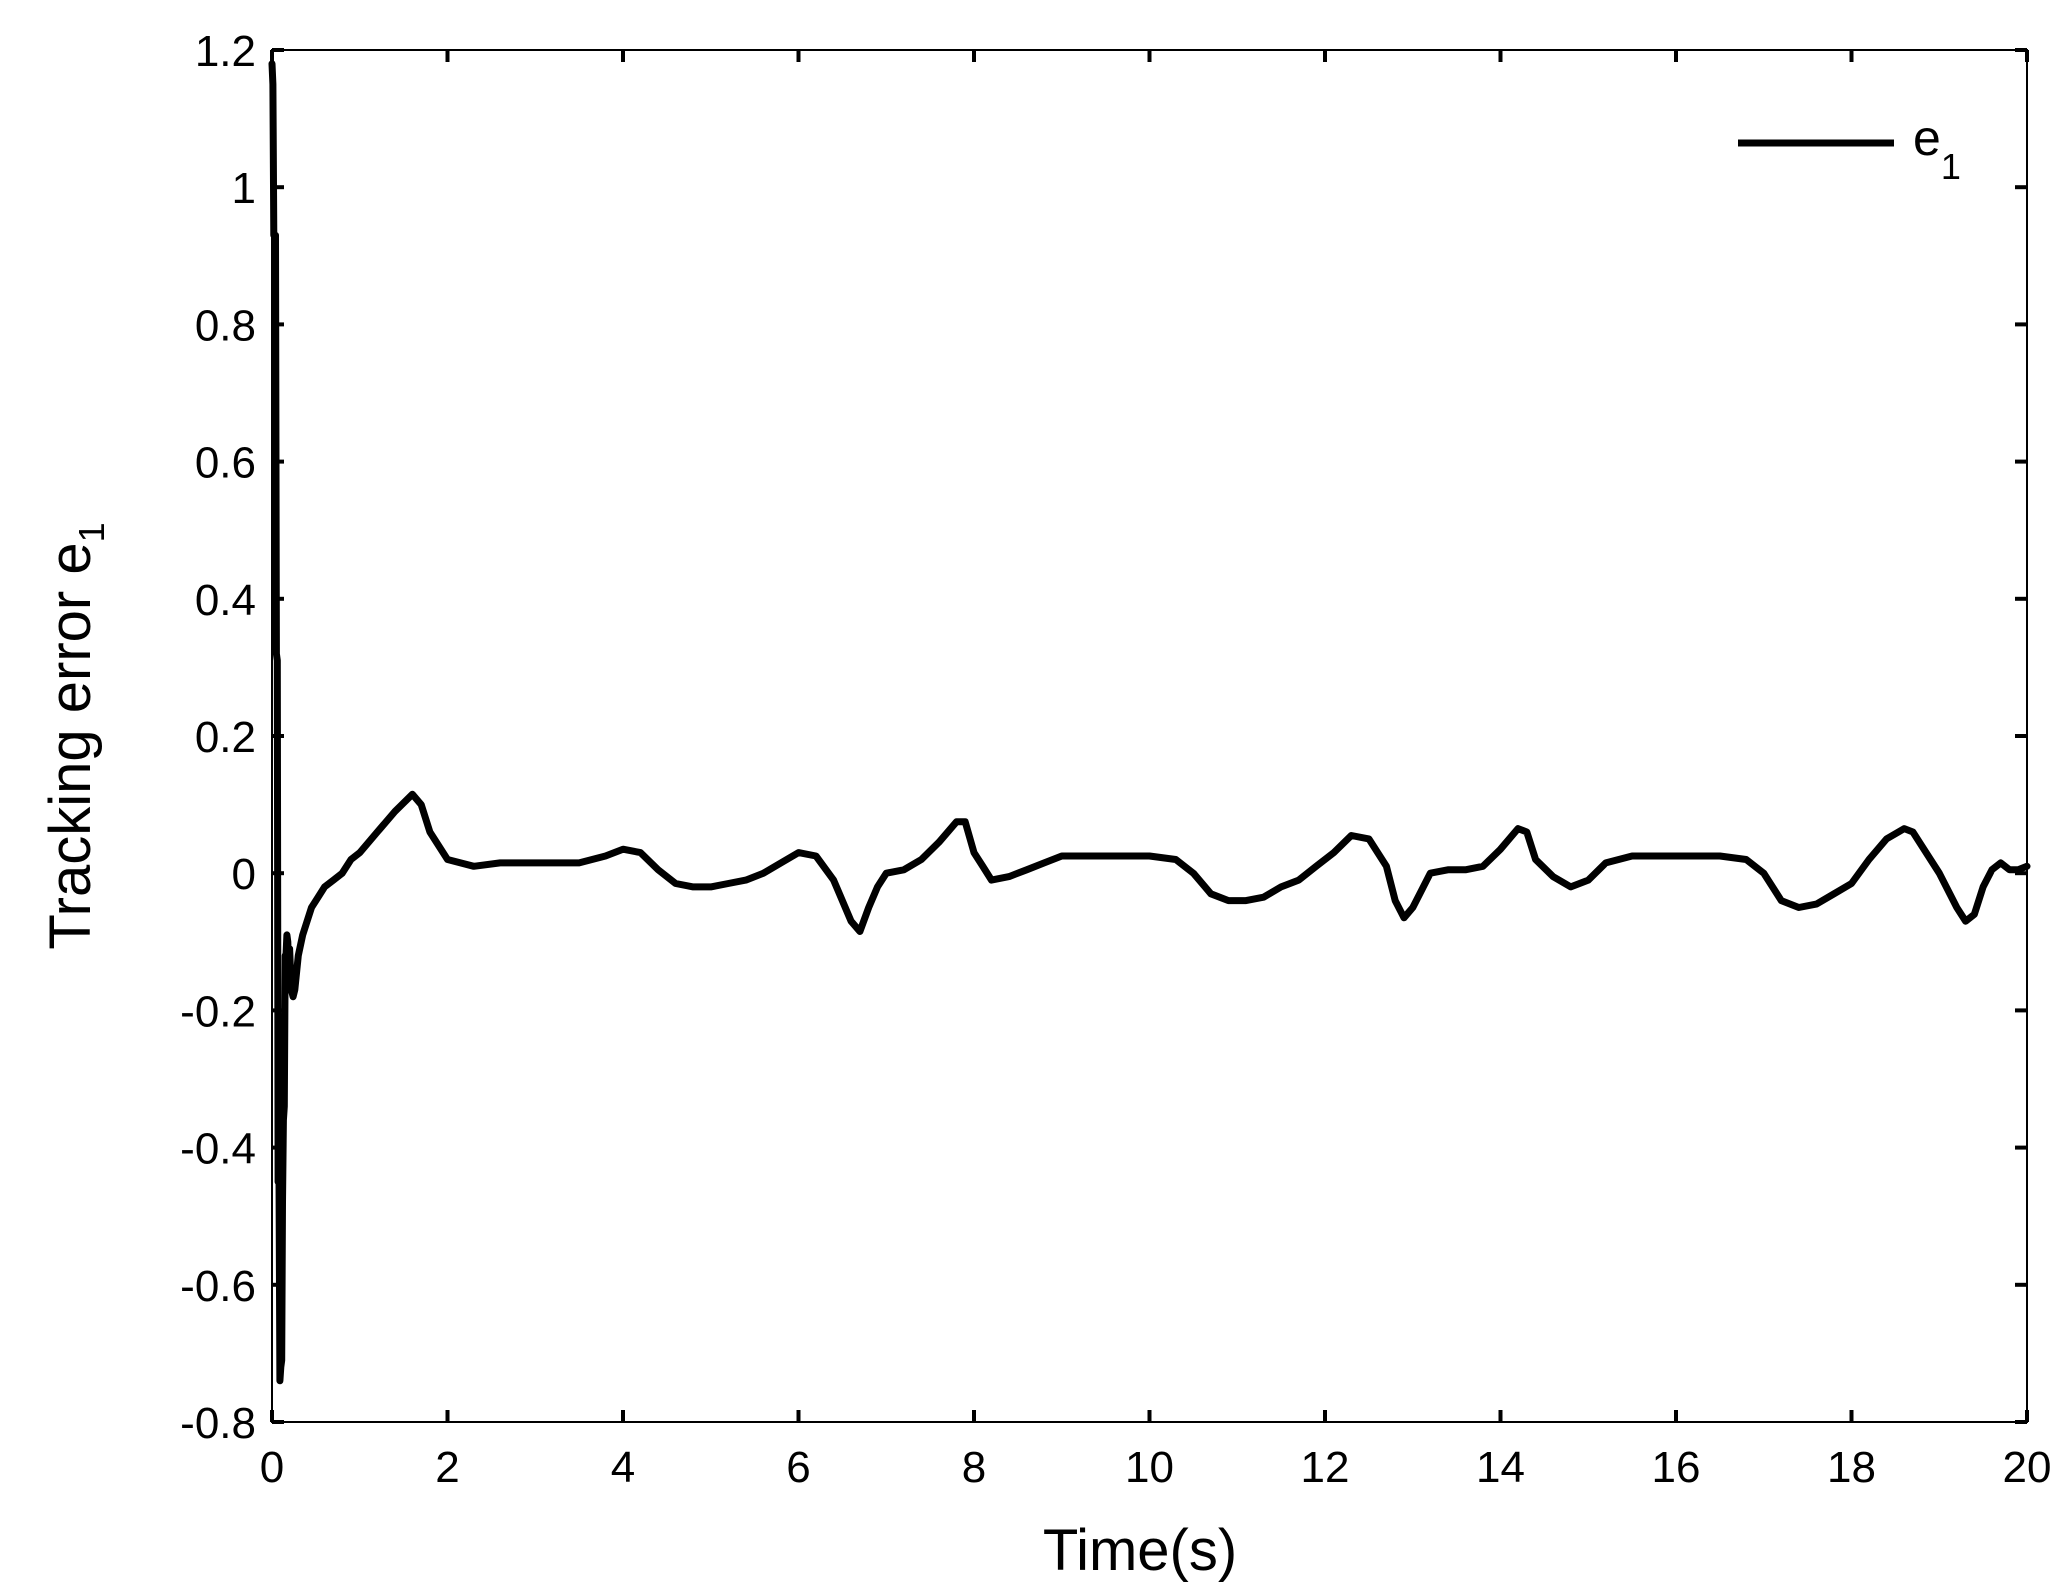  Describe the element at coordinates (447, 1467) in the screenshot. I see `x-tick-label: 2` at that location.